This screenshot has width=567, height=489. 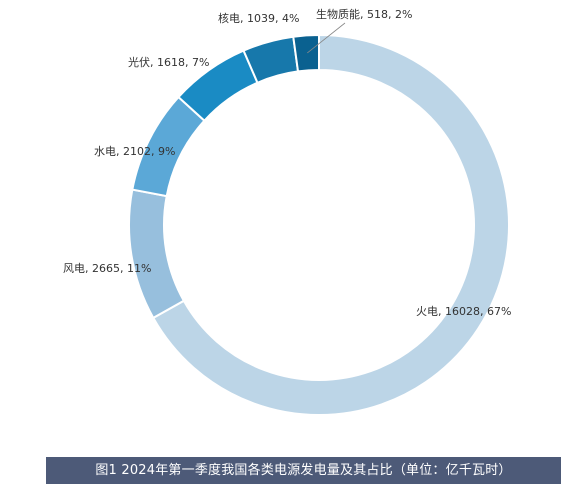 What do you see at coordinates (303, 470) in the screenshot?
I see `chart-caption: 图1 2024年第一季度我国各类电源发电量及其占比（单位：亿千瓦时）` at bounding box center [303, 470].